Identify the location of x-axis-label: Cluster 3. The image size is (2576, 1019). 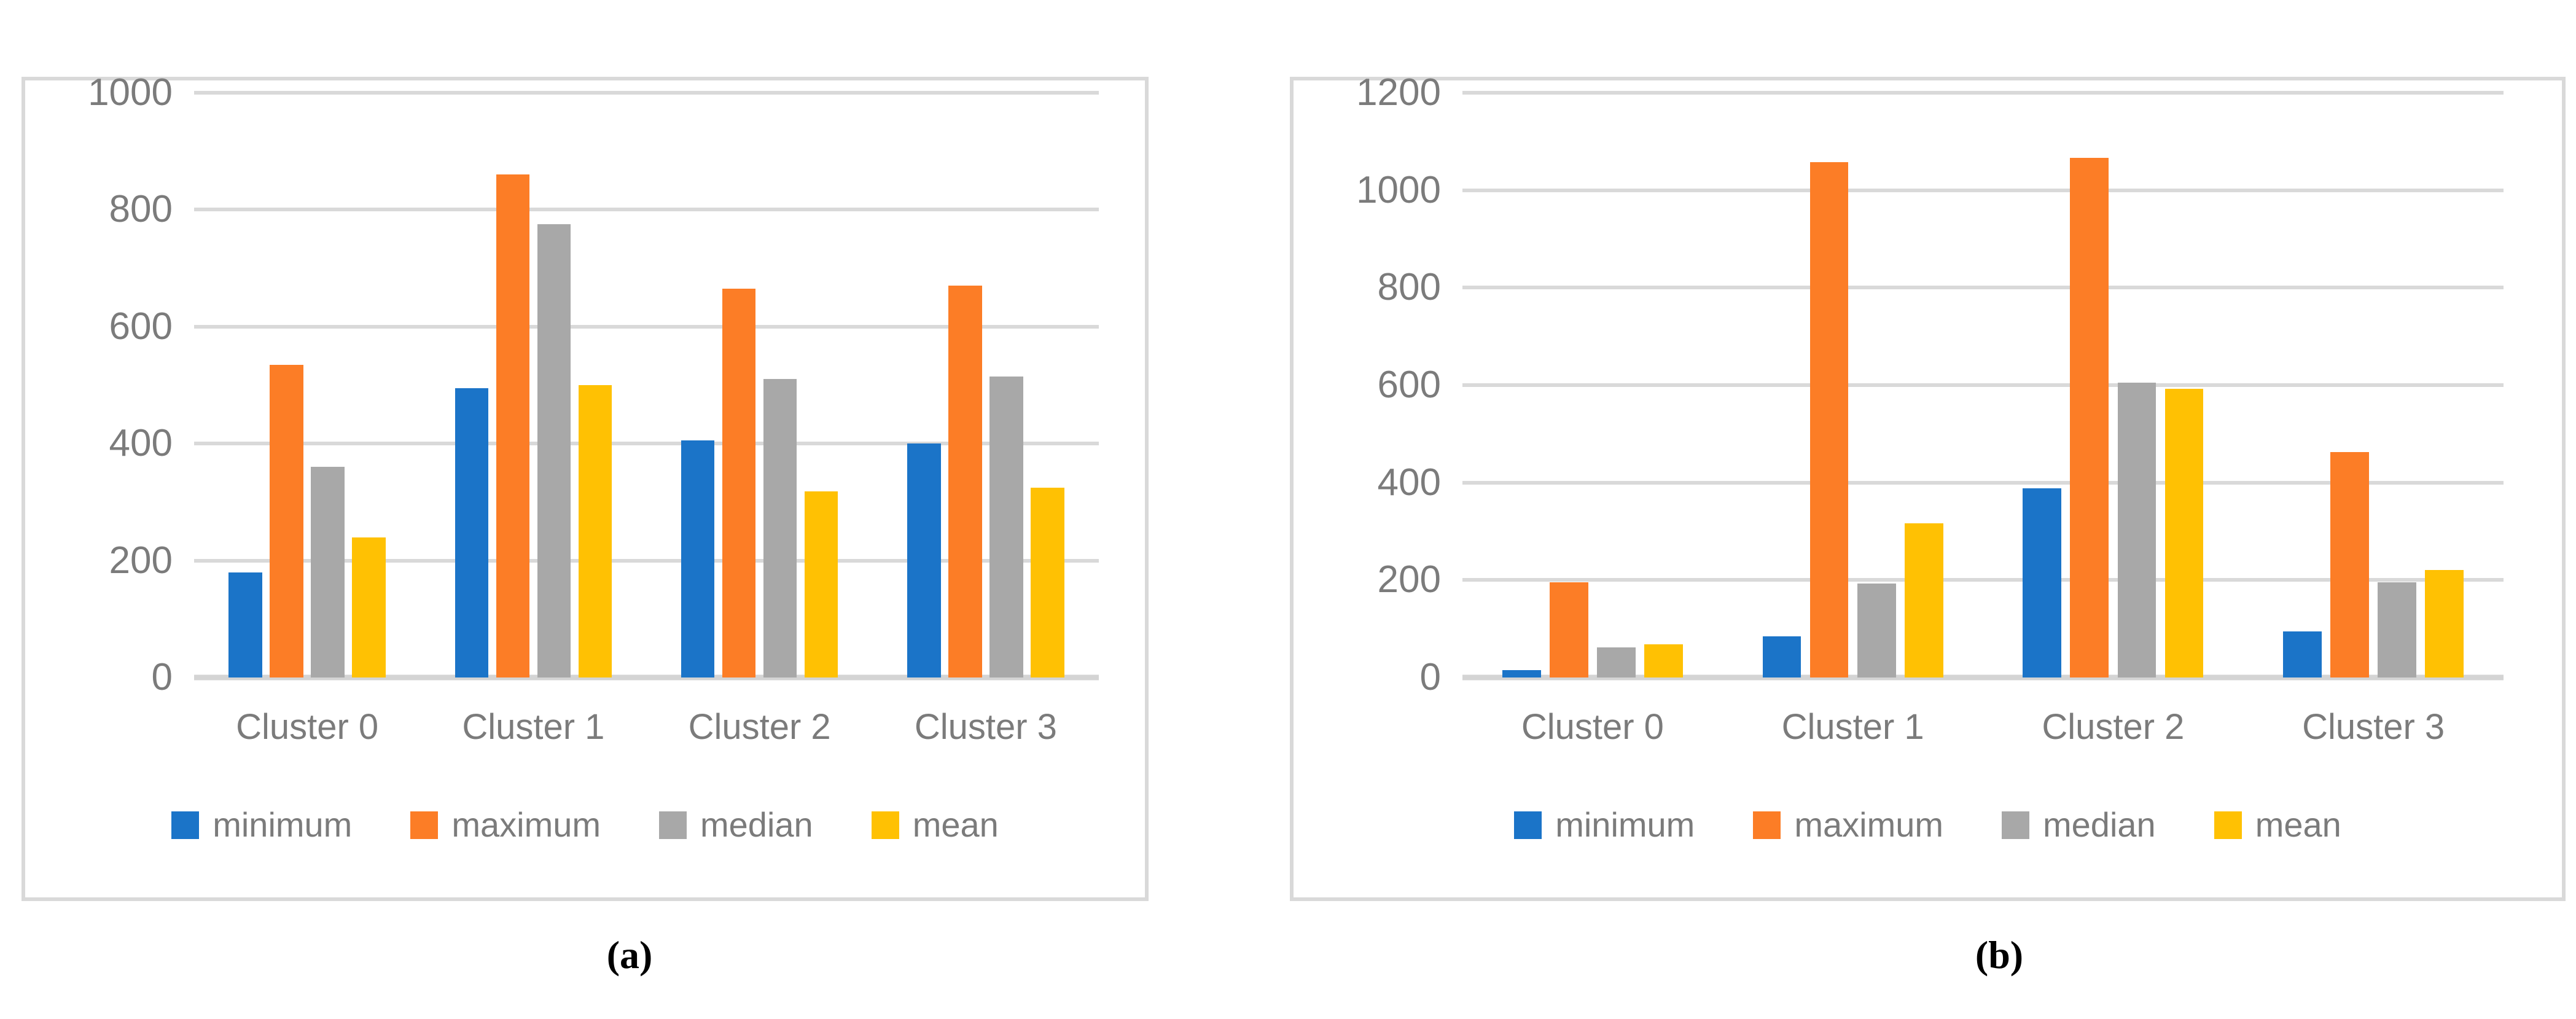
(2373, 727).